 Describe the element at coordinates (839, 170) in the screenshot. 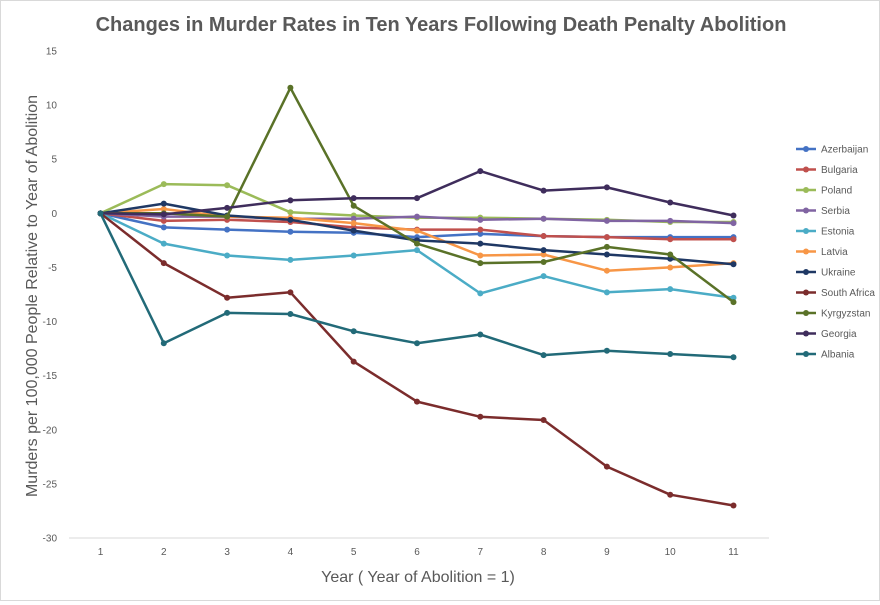

I see `legend-label: Bulgaria` at that location.